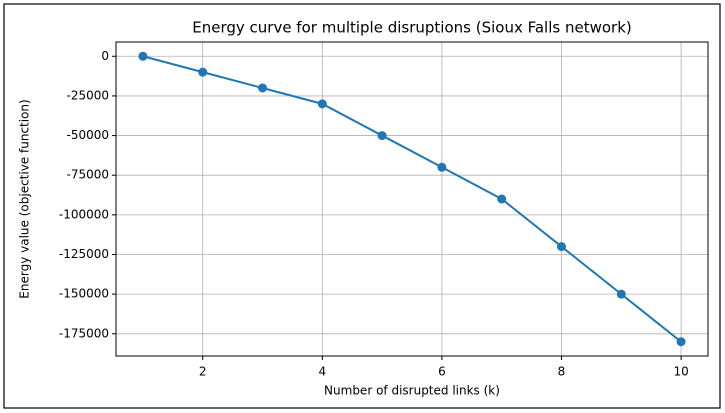  What do you see at coordinates (680, 372) in the screenshot?
I see `x-tick-label: 10` at bounding box center [680, 372].